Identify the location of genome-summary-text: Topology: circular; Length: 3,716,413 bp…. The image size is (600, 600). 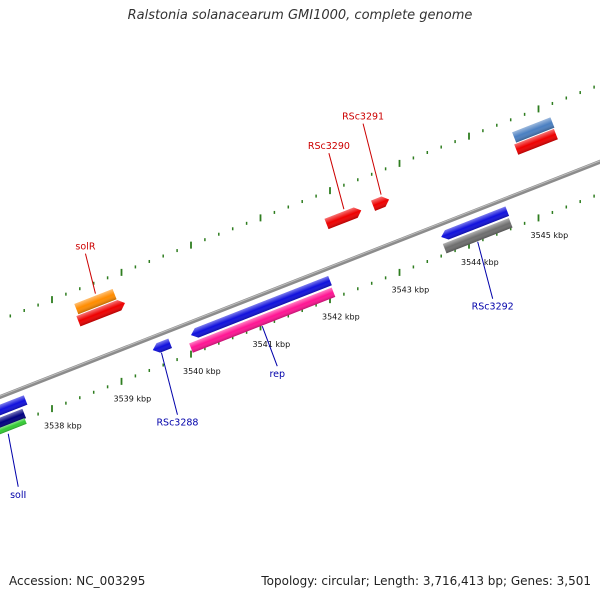
(426, 581).